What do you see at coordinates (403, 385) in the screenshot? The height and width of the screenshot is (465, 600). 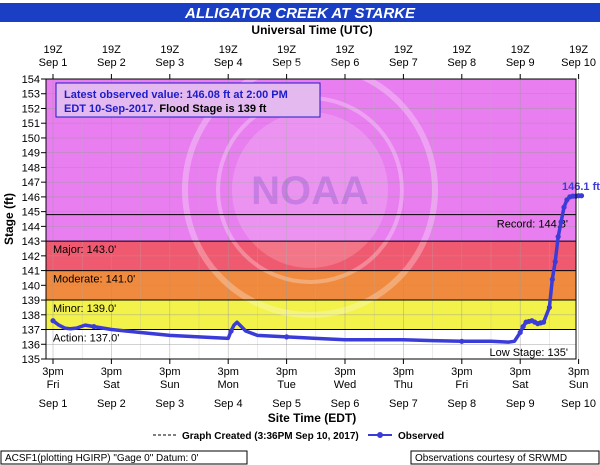 I see `bottom-tick-weekday: Thu` at bounding box center [403, 385].